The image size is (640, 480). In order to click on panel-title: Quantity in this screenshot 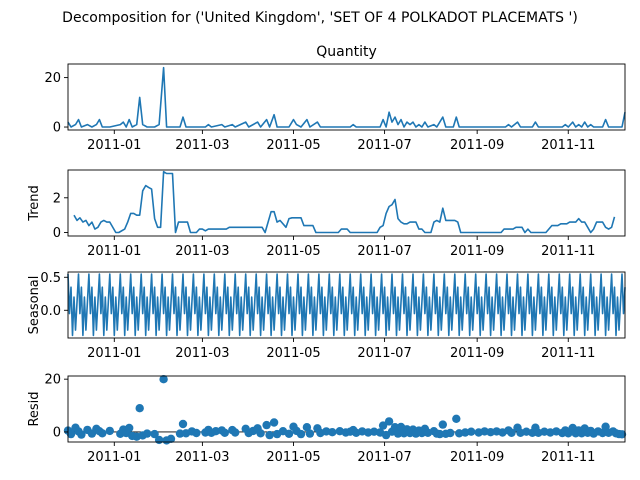, I will do `click(346, 52)`.